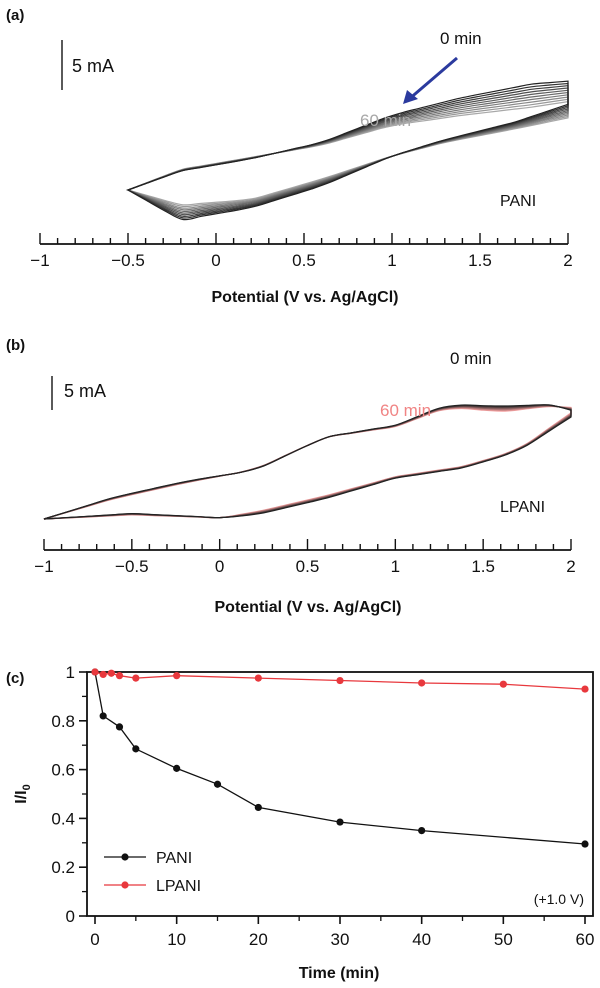 The width and height of the screenshot is (600, 988). What do you see at coordinates (176, 939) in the screenshot?
I see `x-tick-label: 10` at bounding box center [176, 939].